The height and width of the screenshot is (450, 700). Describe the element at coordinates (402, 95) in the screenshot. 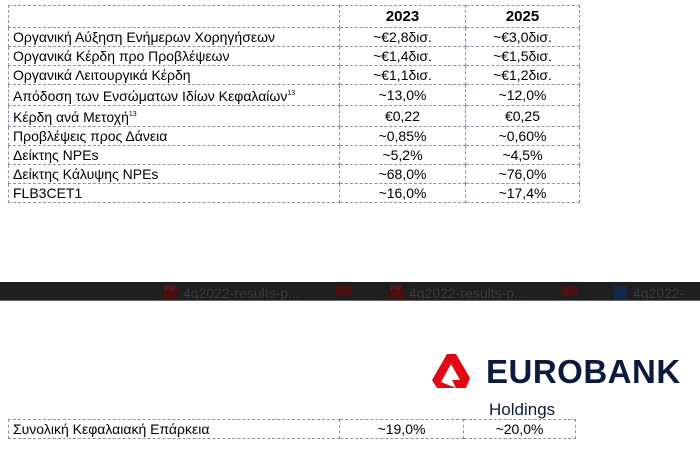

I see `value-2023: ~13,0%` at that location.